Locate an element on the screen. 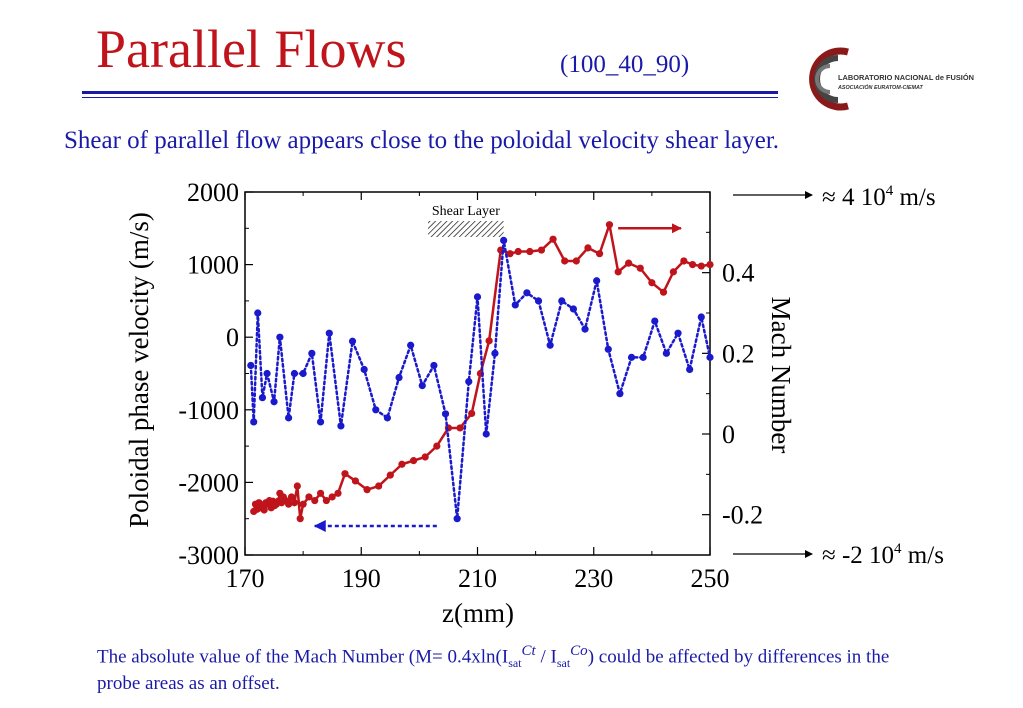  footer-sup-2: Co is located at coordinates (579, 651).